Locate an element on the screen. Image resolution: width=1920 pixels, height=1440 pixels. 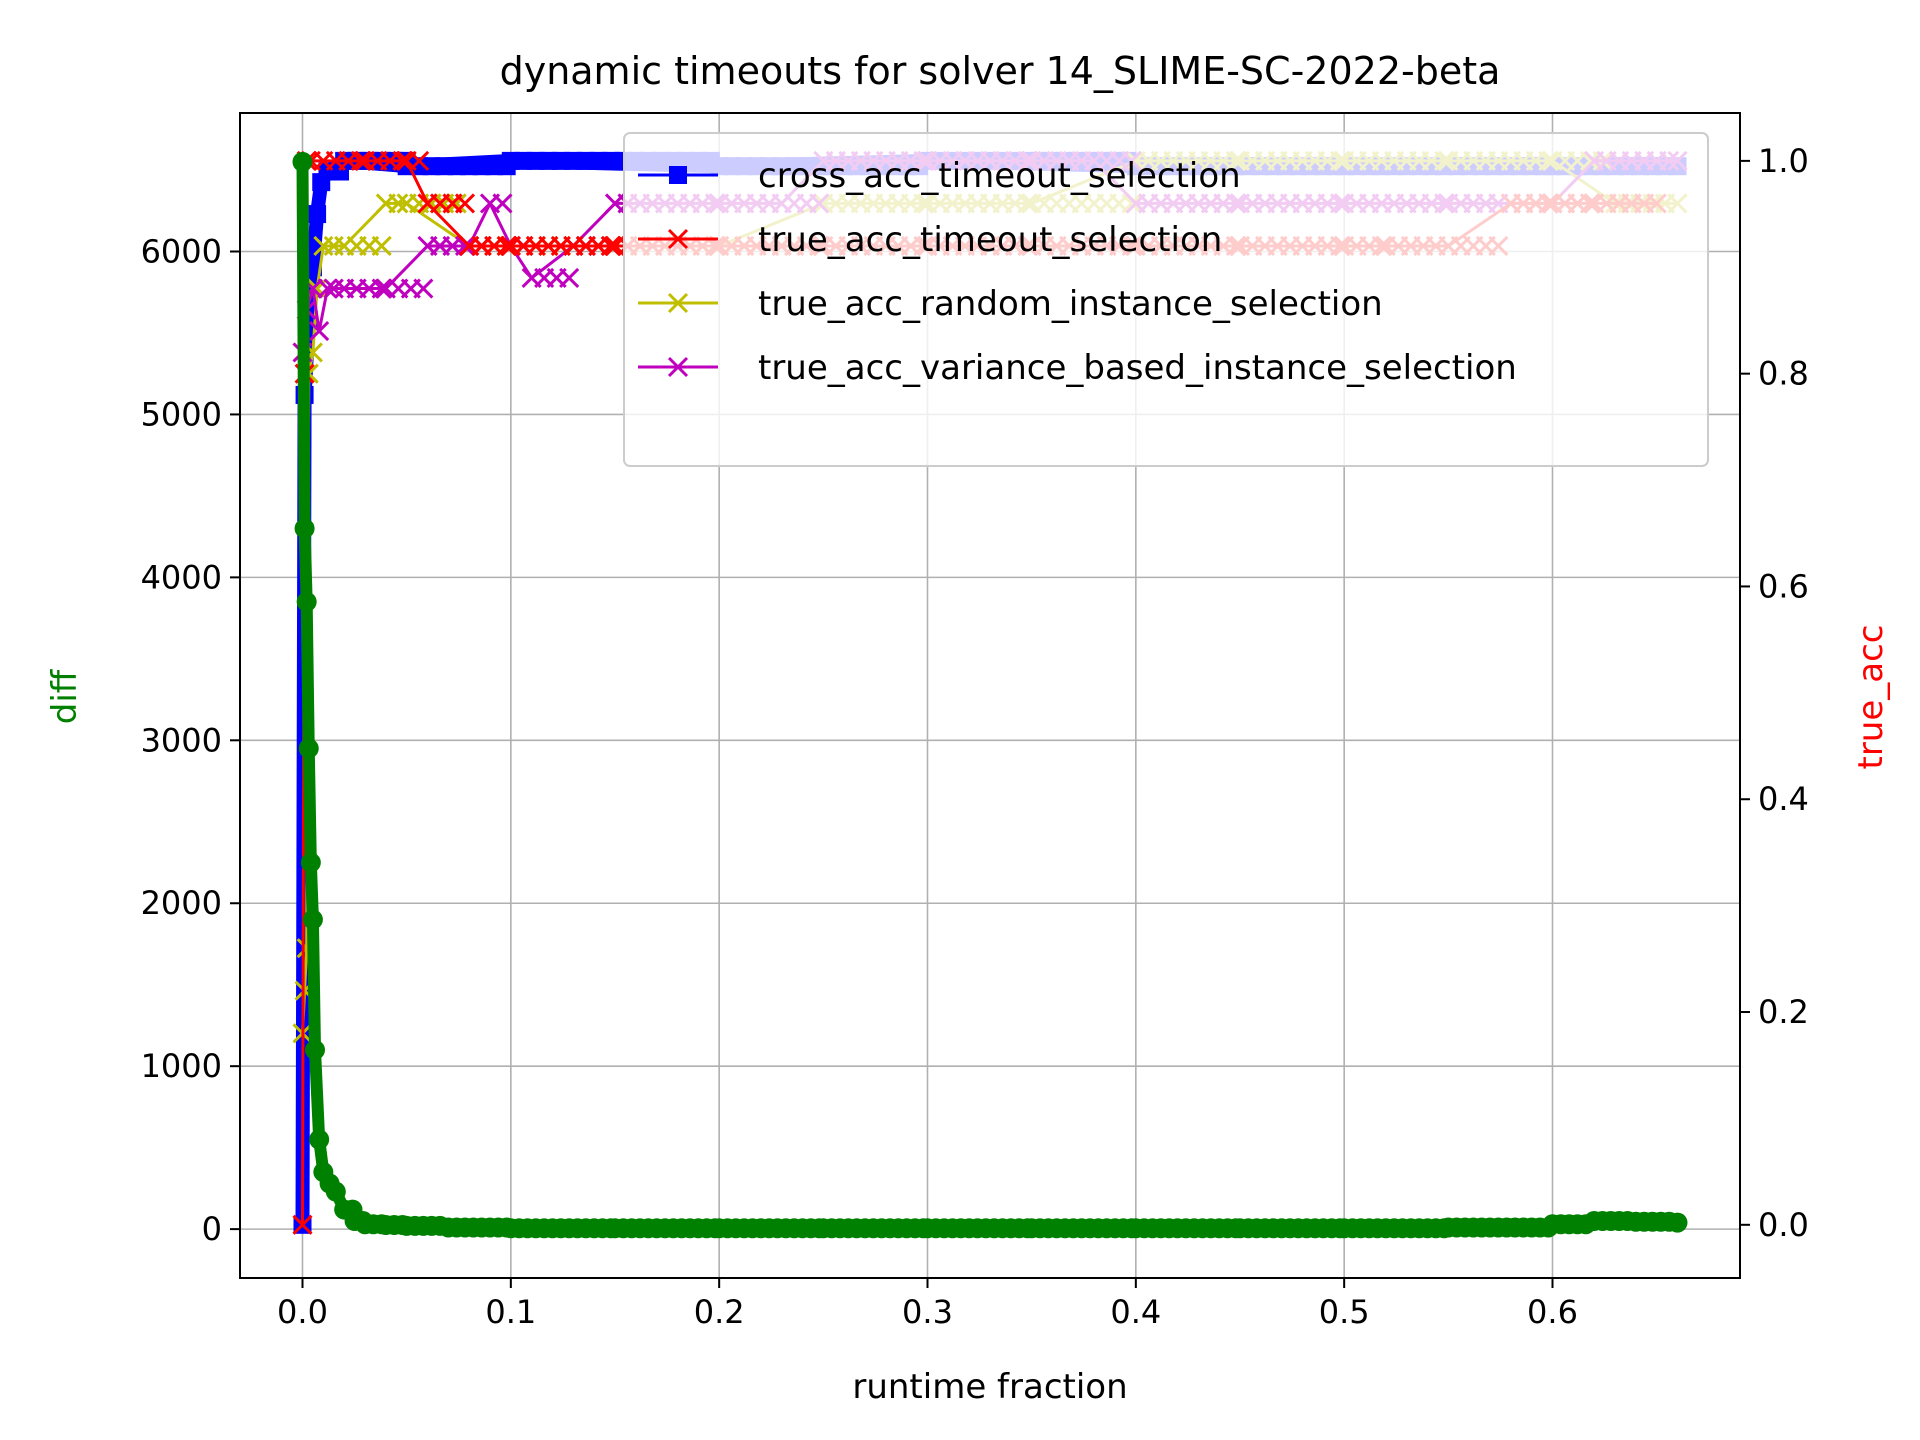
x-tick-label: 0.6 is located at coordinates (1552, 1312).